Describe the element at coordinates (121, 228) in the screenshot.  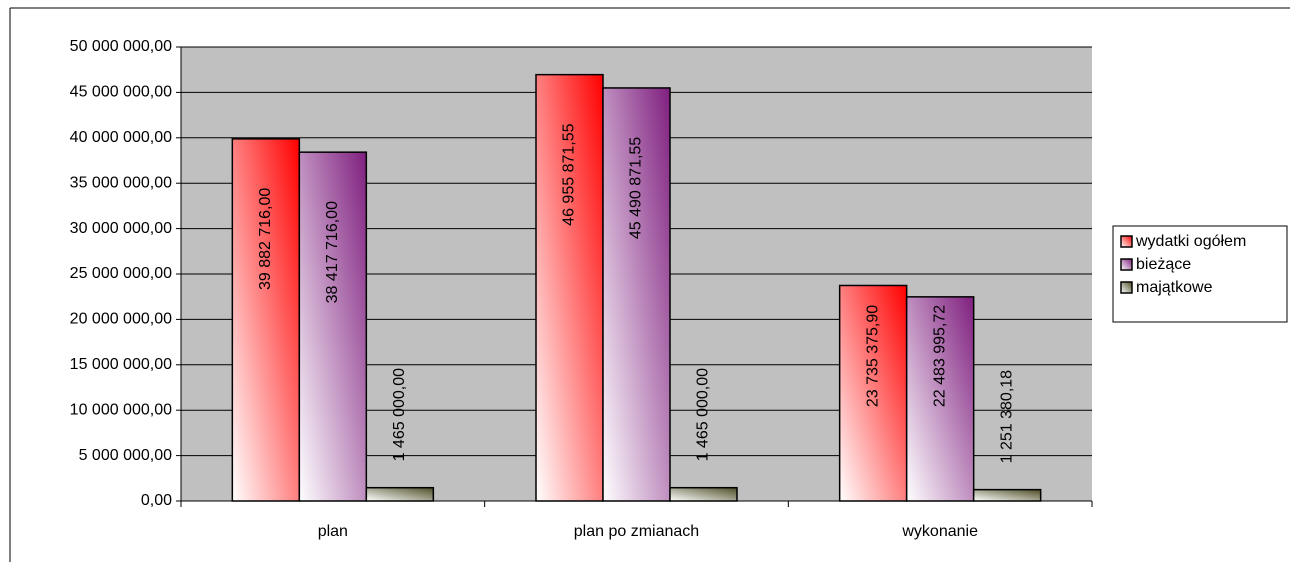
I see `y-tick-label: 30 000 000,00` at that location.